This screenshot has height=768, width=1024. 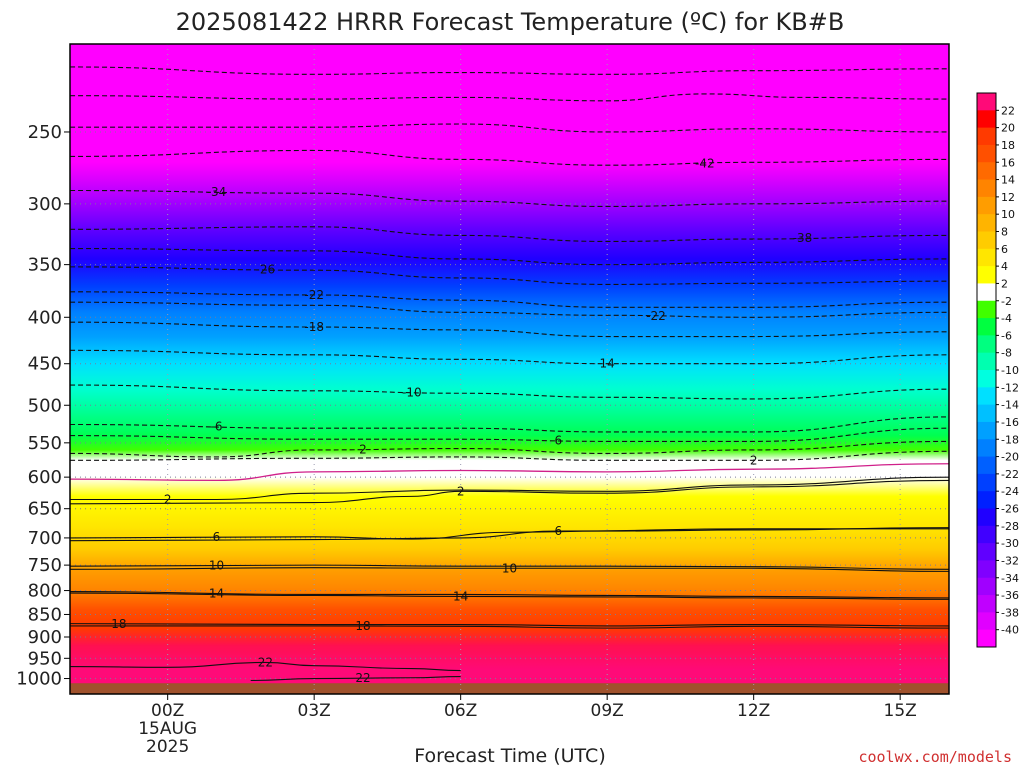 What do you see at coordinates (362, 678) in the screenshot?
I see `isotherm-label: 22` at bounding box center [362, 678].